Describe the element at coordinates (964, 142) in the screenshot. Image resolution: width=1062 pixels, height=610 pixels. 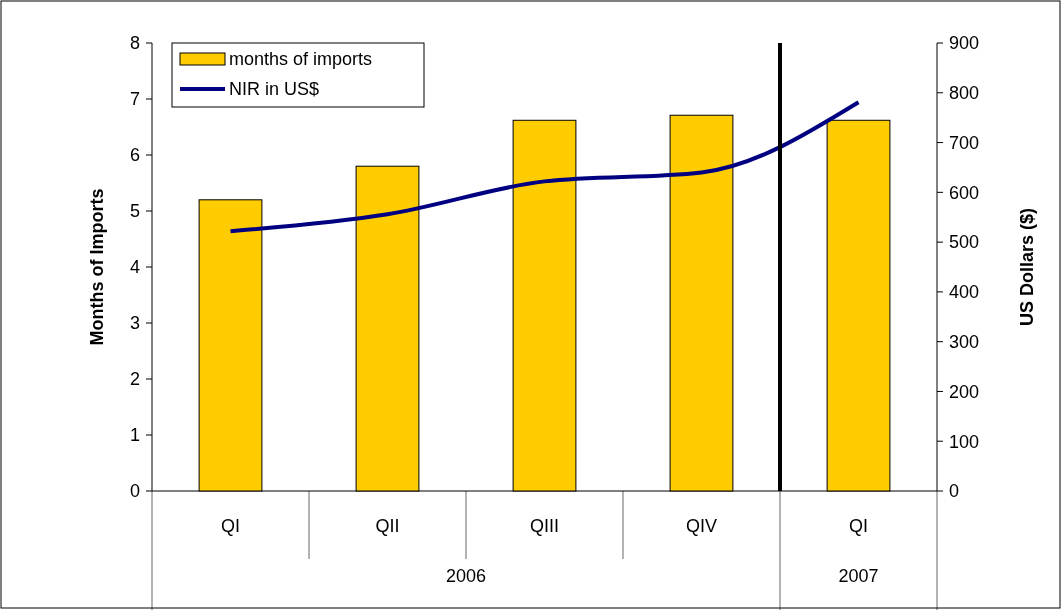
I see `y2-tick-label: 700` at that location.